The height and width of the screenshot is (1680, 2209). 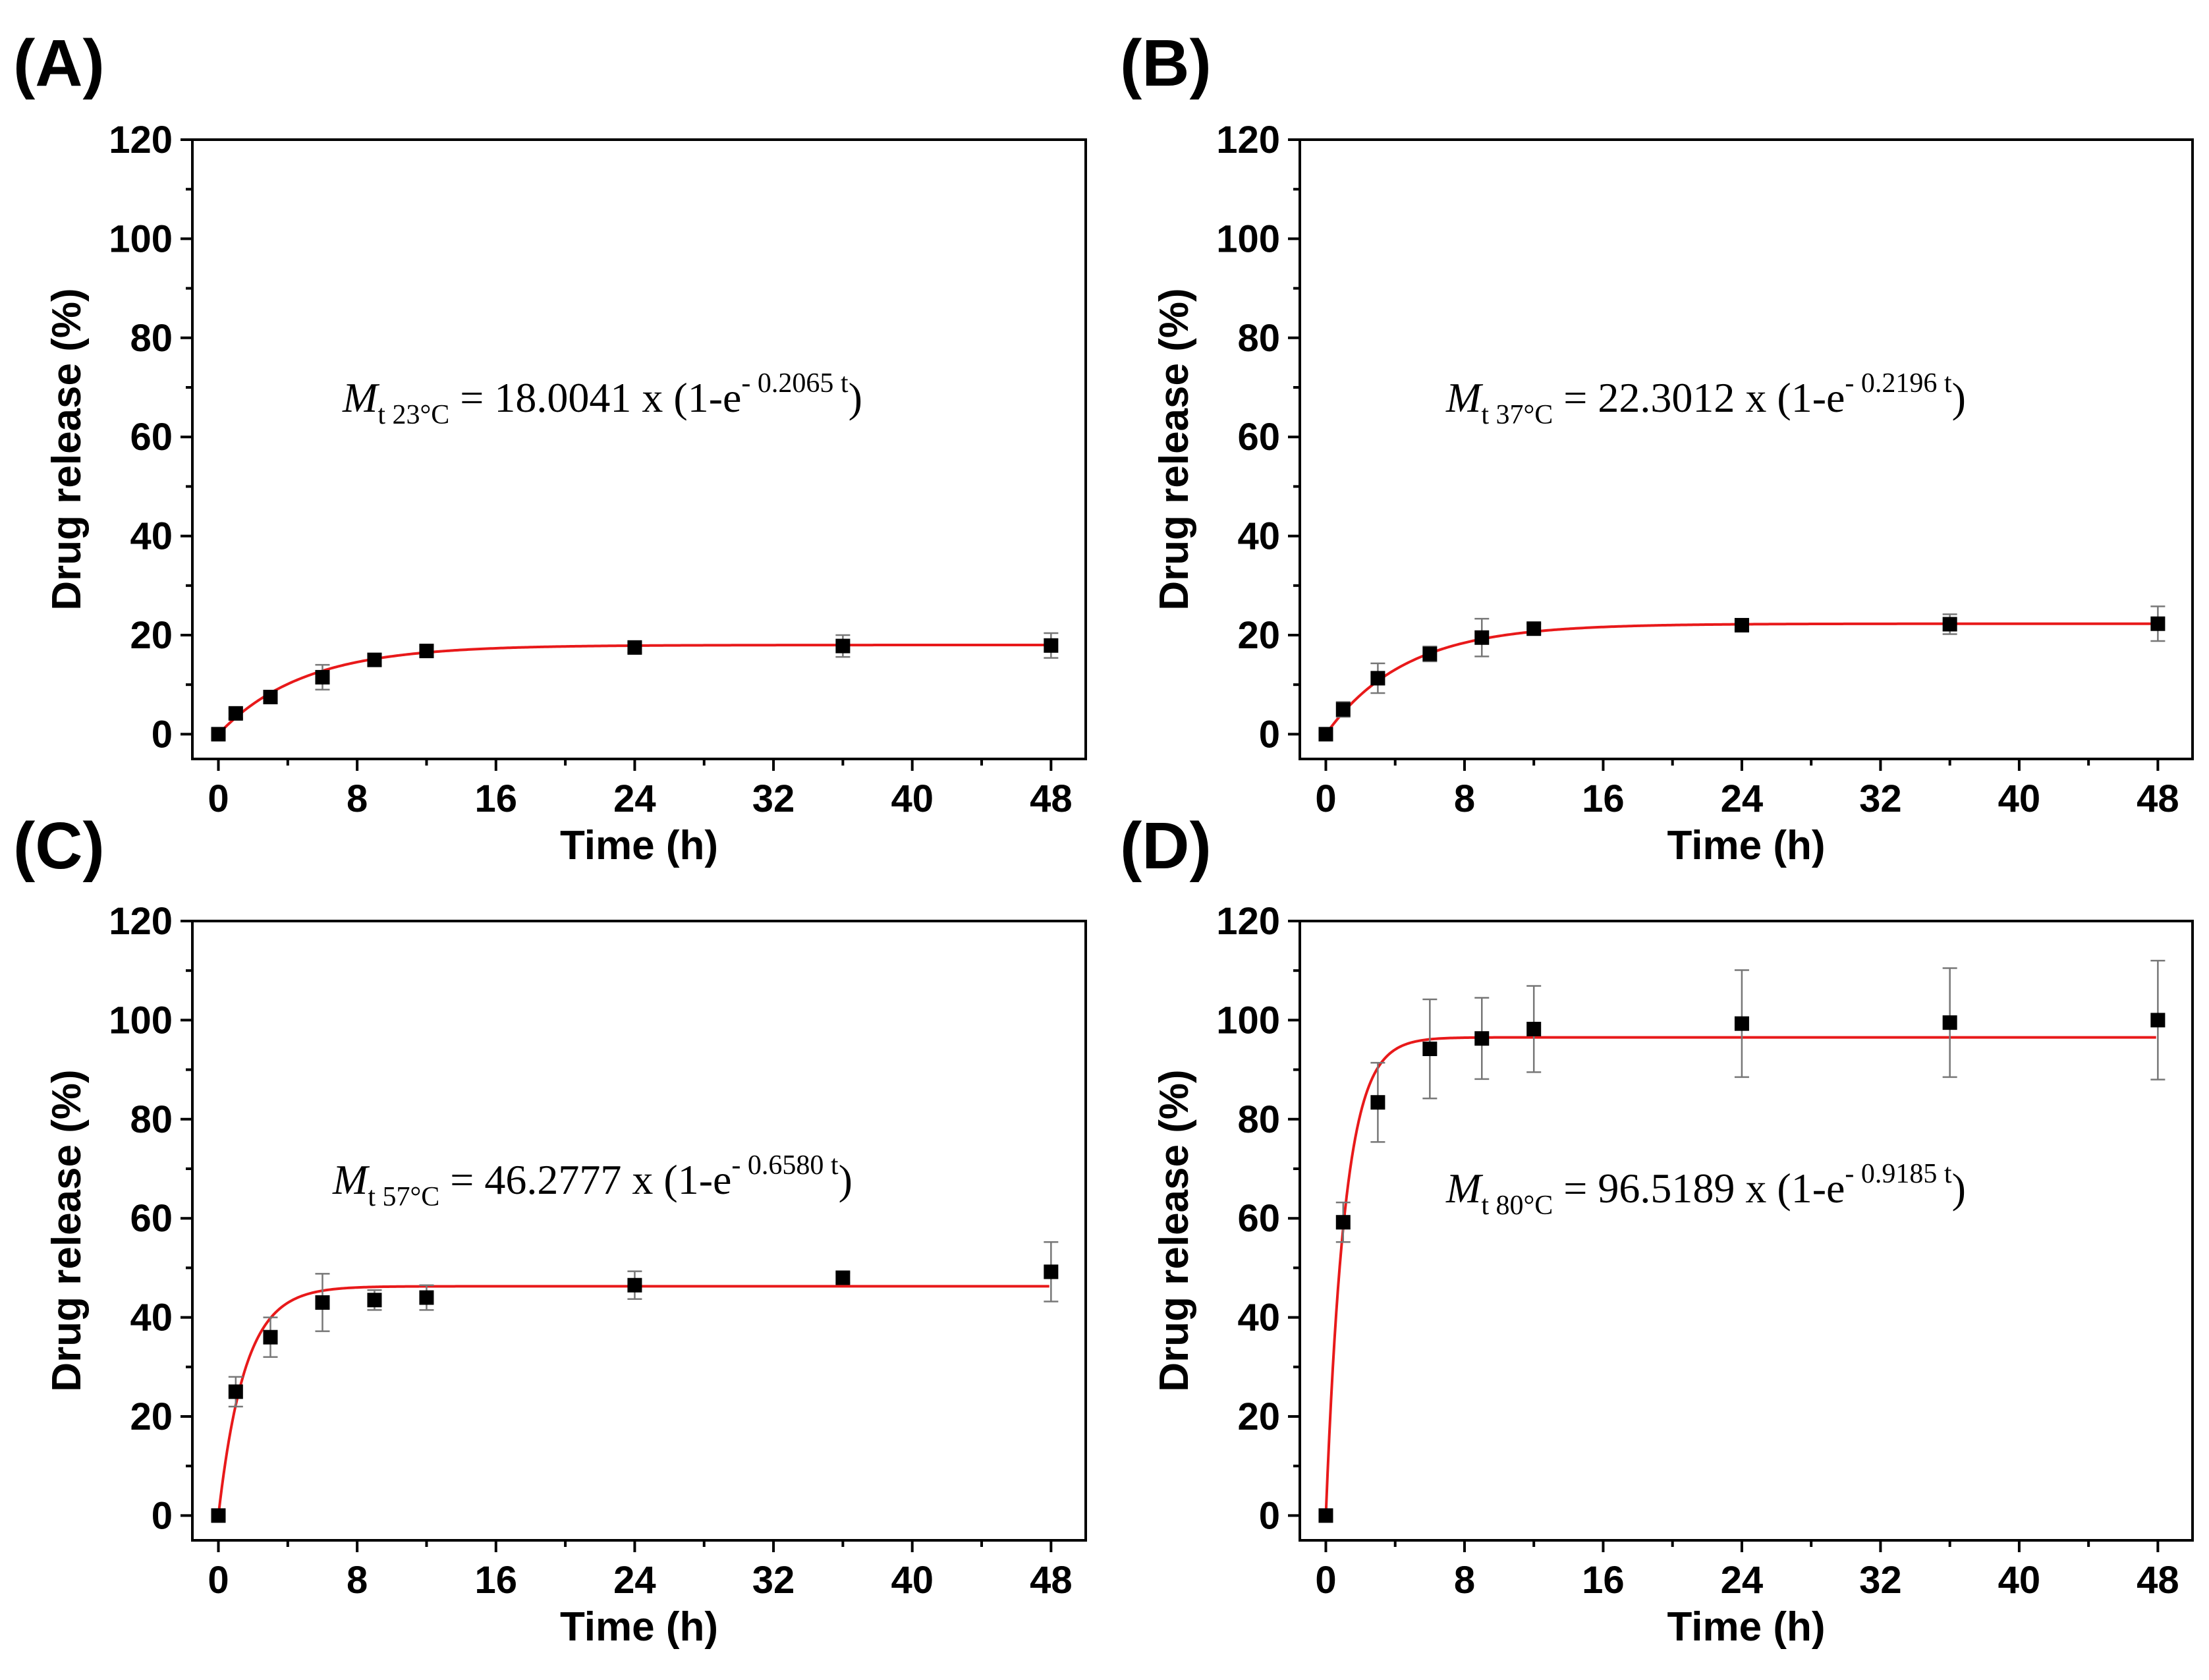 I want to click on eq-exponent: - 0.2065 t, so click(x=794, y=383).